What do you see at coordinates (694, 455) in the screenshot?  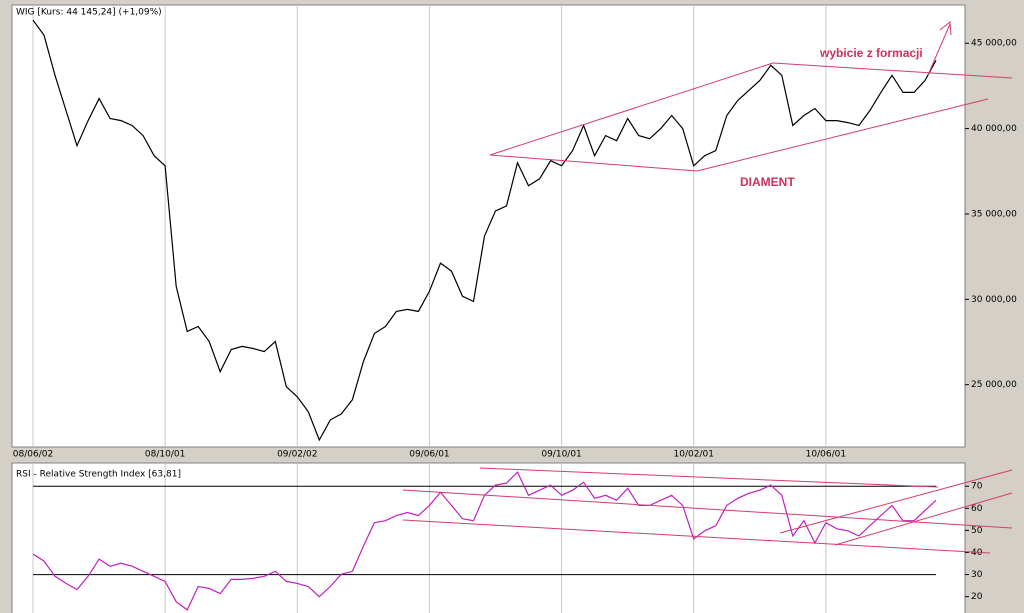 I see `x-tick-label: 10/02/01` at bounding box center [694, 455].